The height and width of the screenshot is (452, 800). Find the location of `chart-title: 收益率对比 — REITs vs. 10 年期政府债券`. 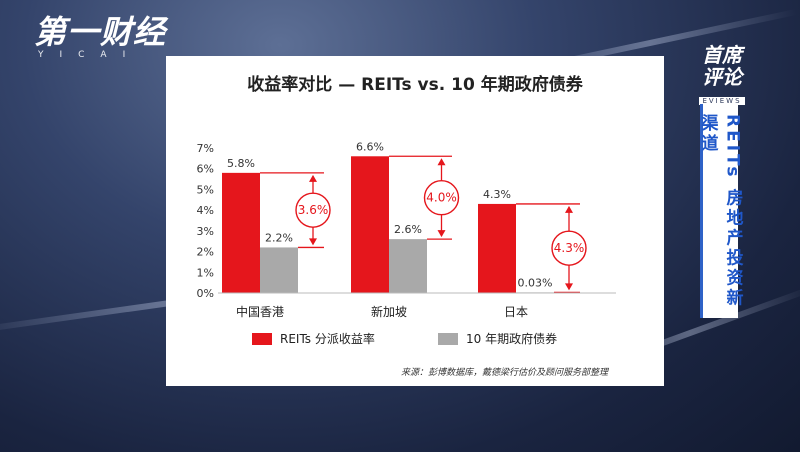

chart-title: 收益率对比 — REITs vs. 10 年期政府债券 is located at coordinates (415, 84).